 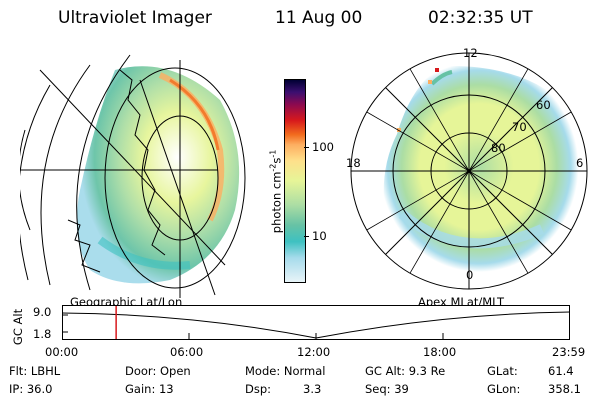 I want to click on glon-label: GLon:, so click(x=504, y=389).